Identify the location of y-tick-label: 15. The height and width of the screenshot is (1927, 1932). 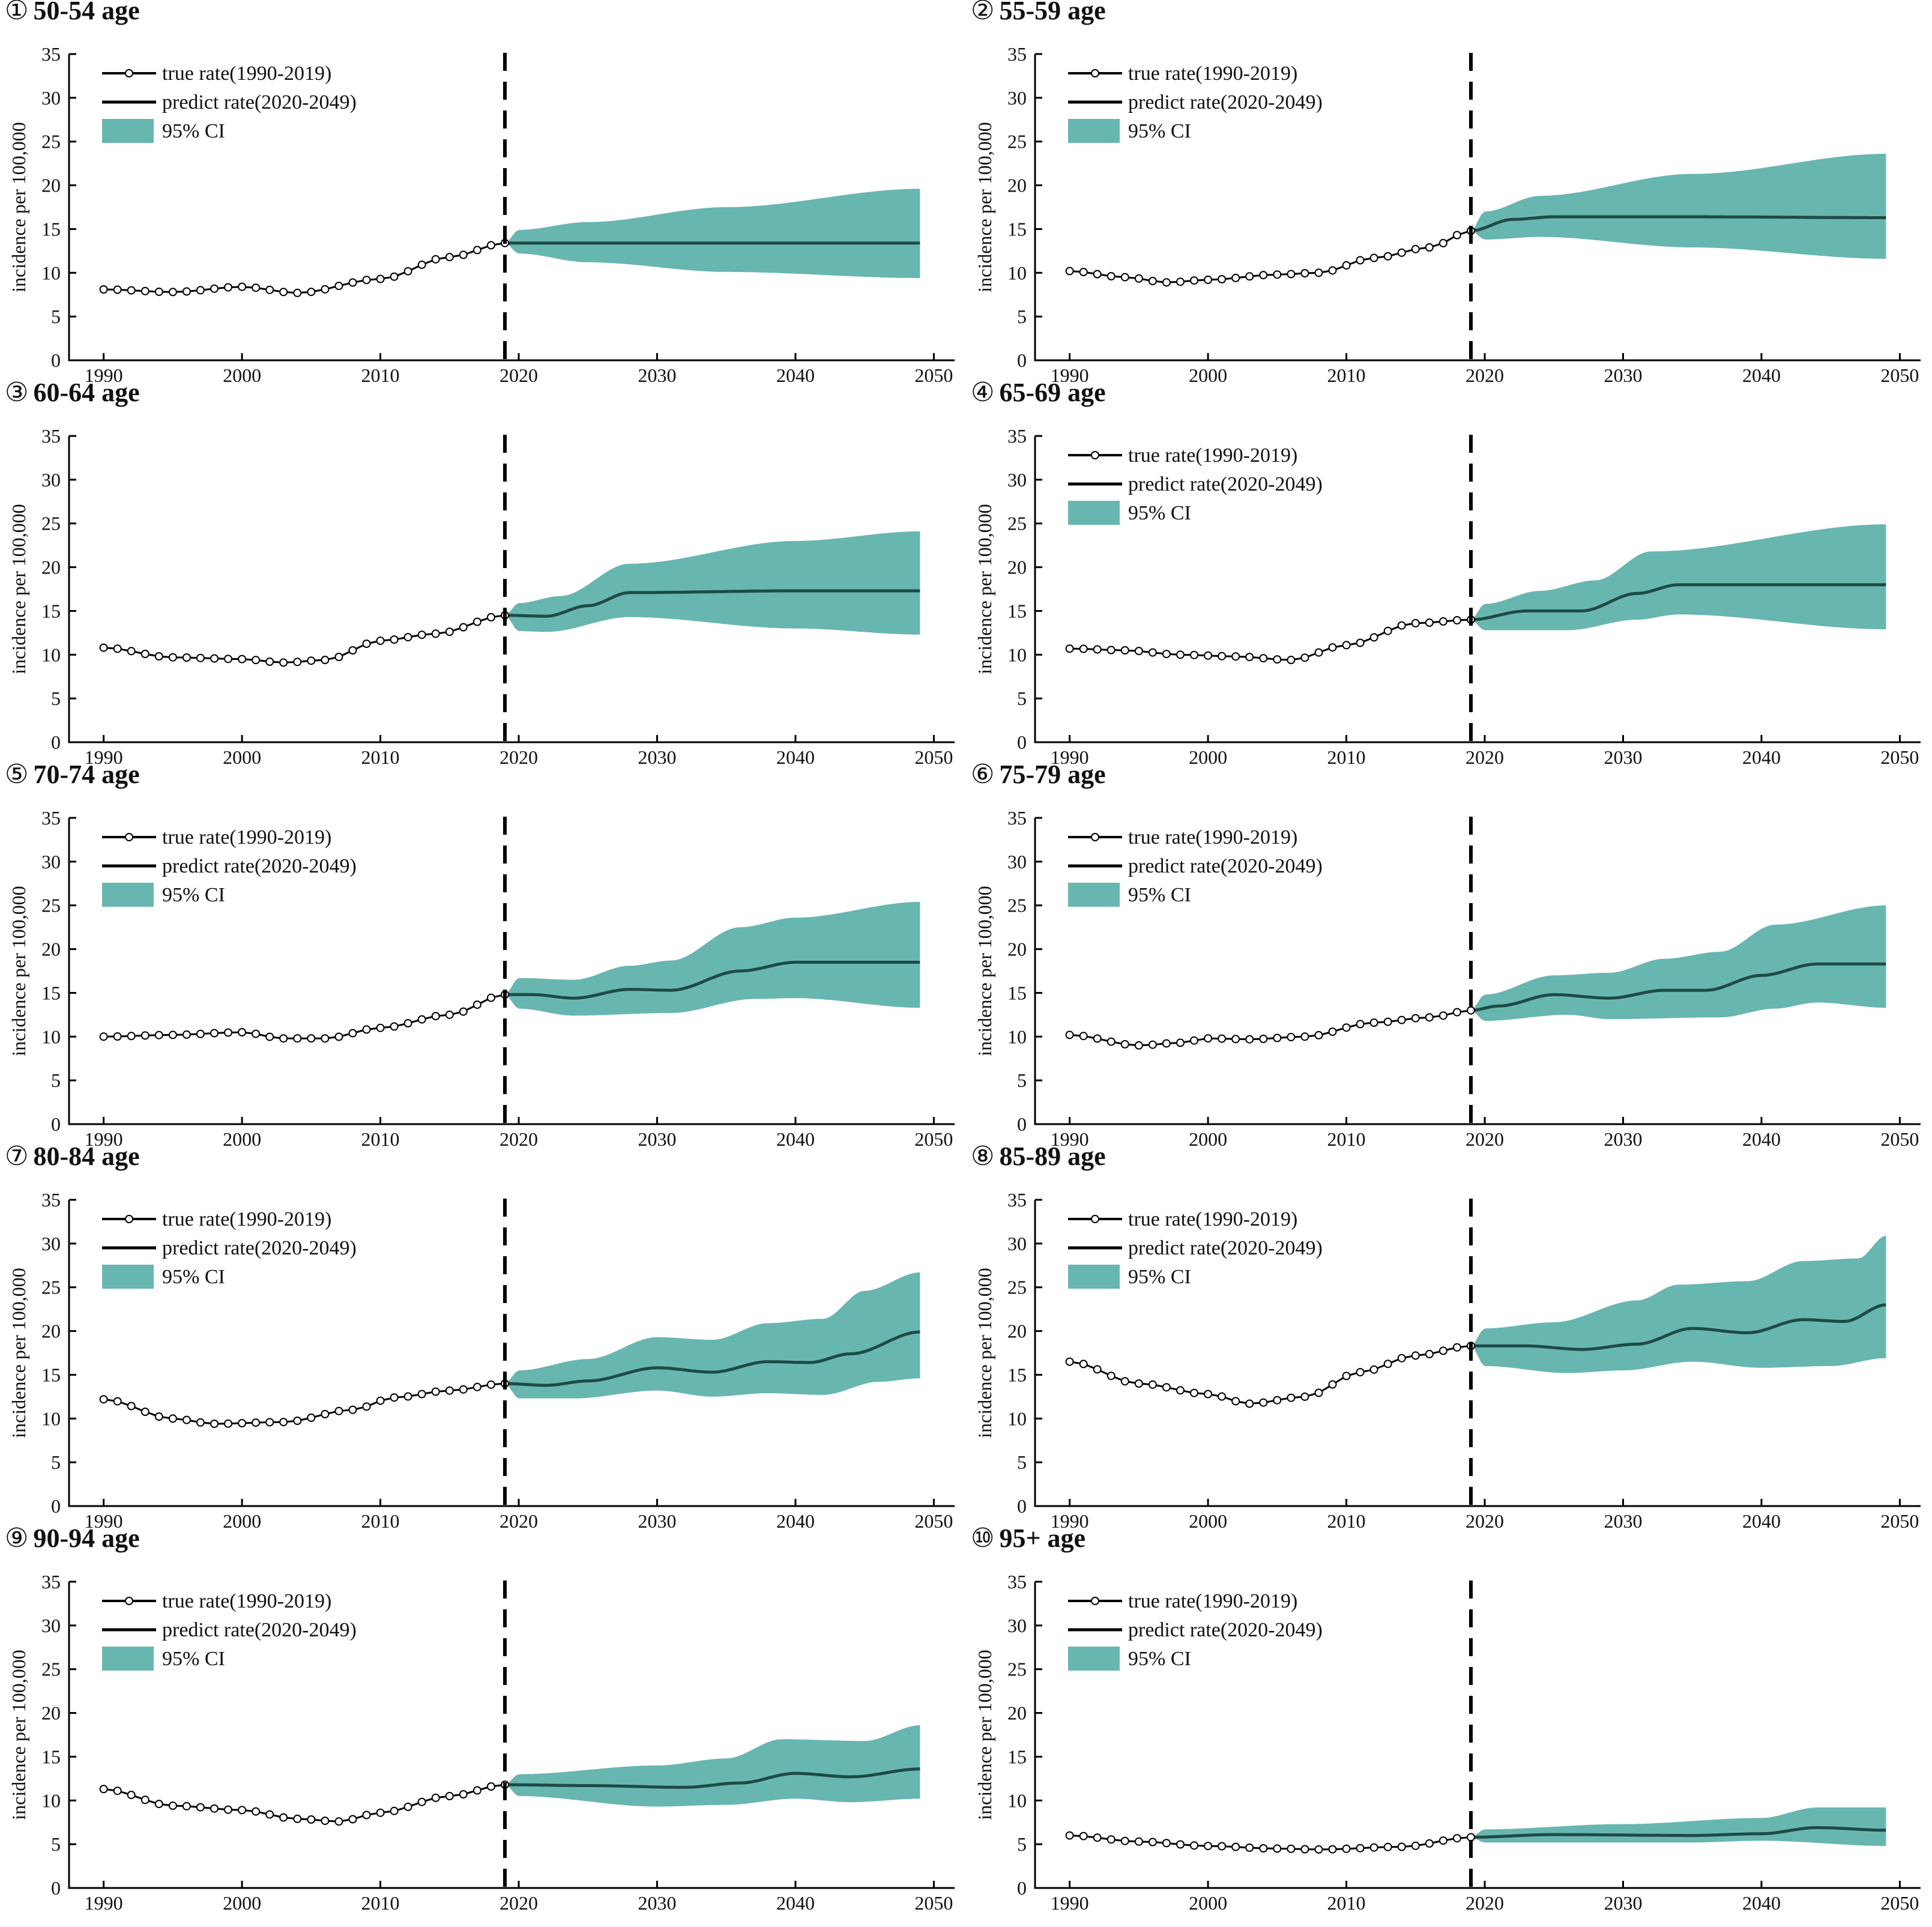
(1017, 611).